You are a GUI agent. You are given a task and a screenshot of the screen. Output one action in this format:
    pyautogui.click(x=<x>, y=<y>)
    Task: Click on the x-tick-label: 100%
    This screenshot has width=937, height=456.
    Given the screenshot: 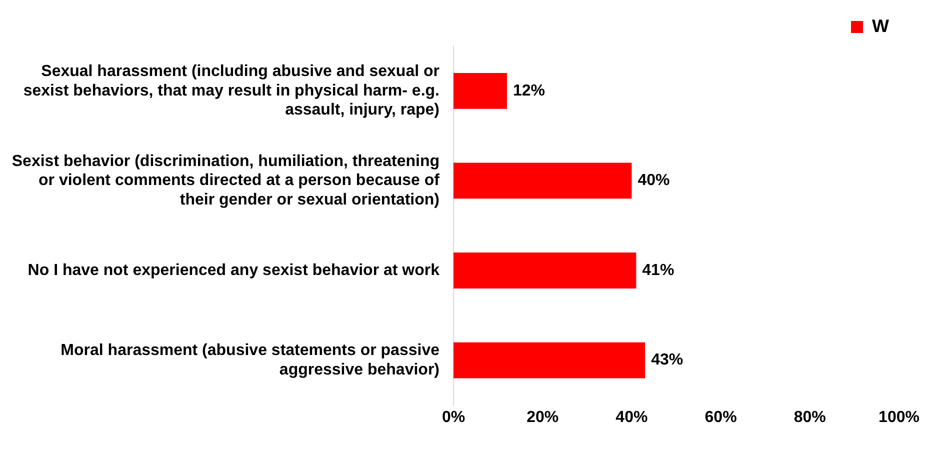 What is the action you would take?
    pyautogui.click(x=899, y=417)
    